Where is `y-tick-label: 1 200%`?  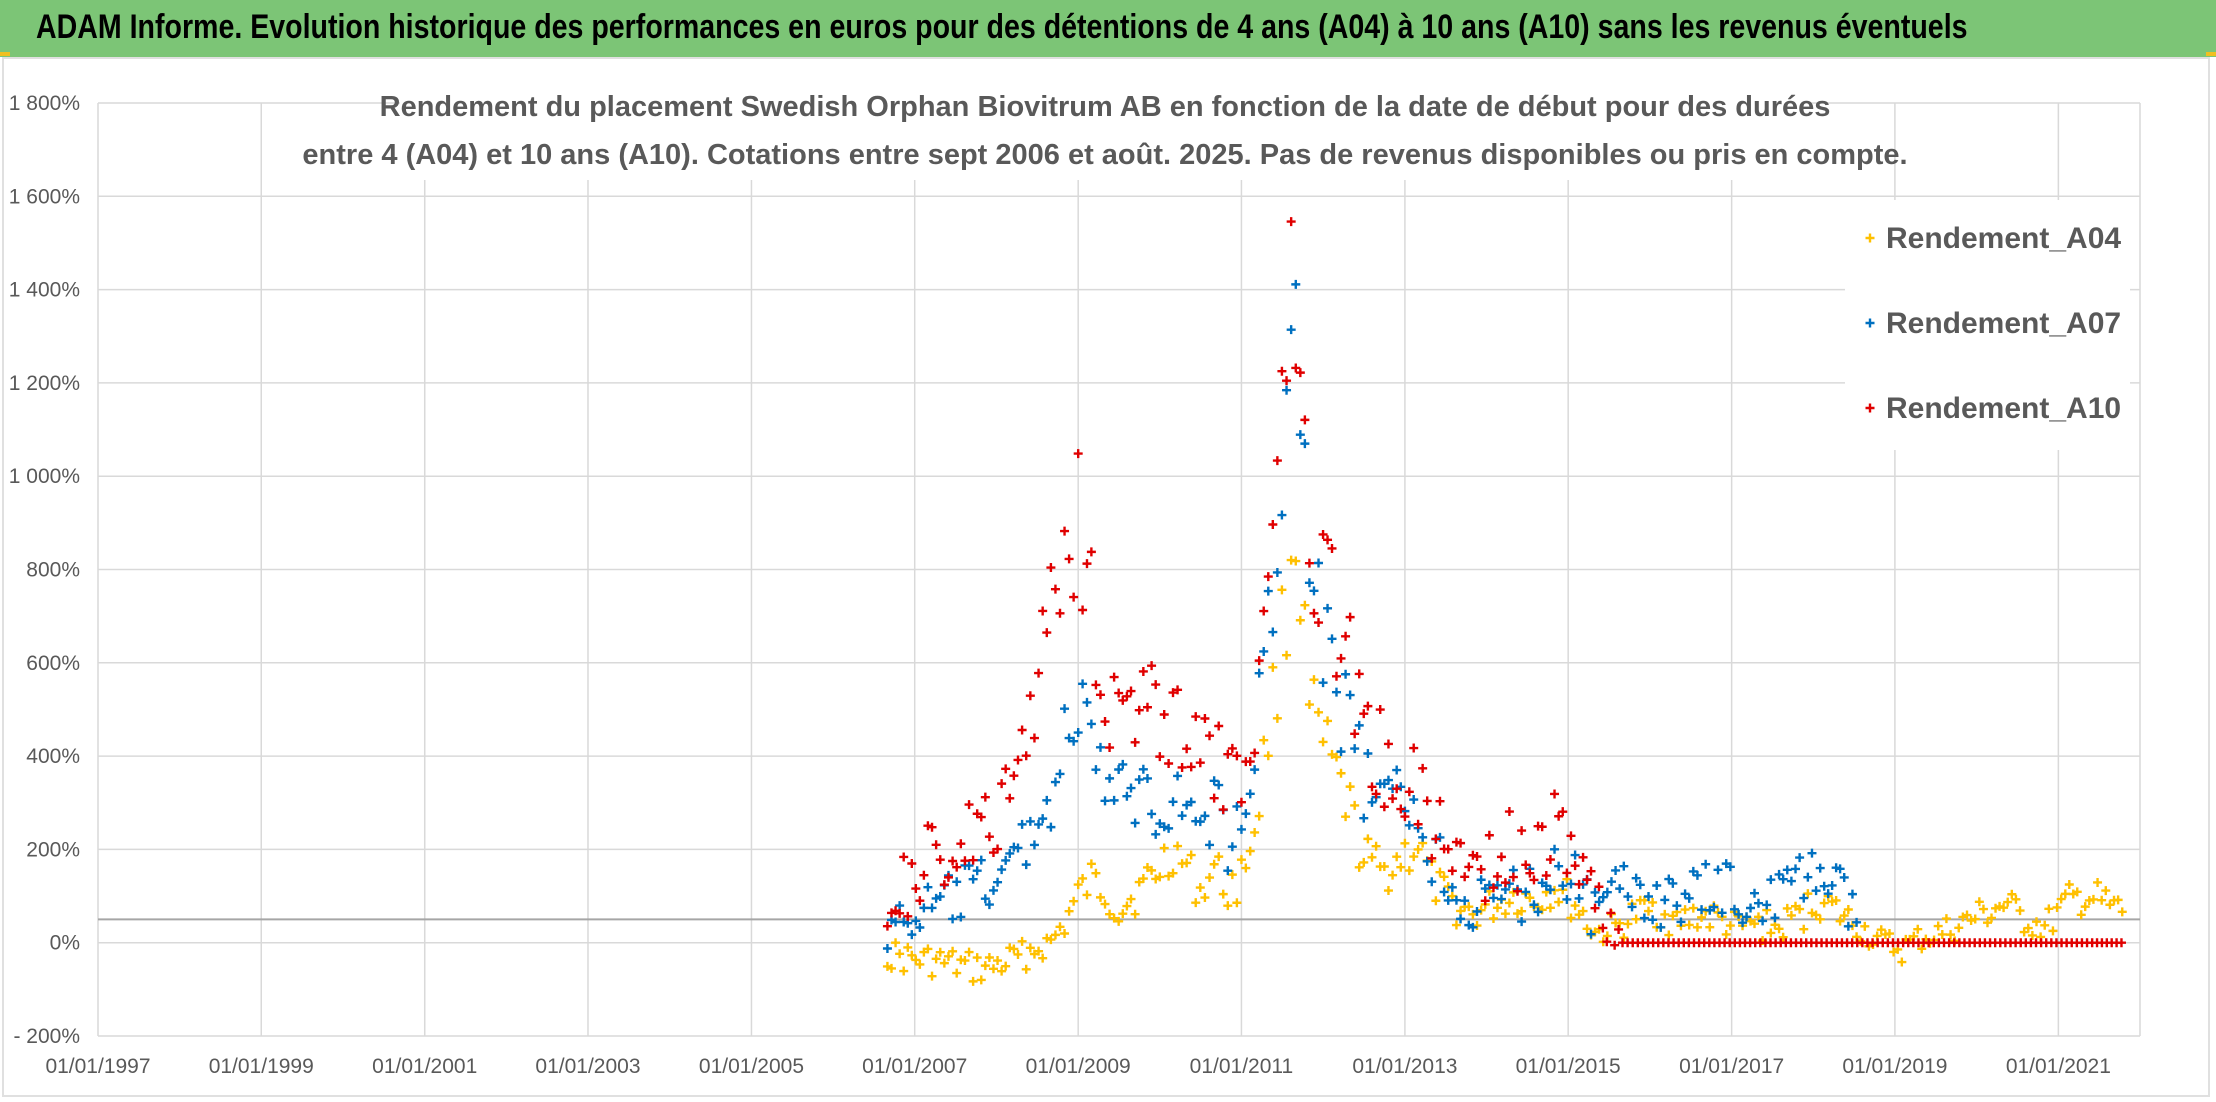 y-tick-label: 1 200% is located at coordinates (44, 383).